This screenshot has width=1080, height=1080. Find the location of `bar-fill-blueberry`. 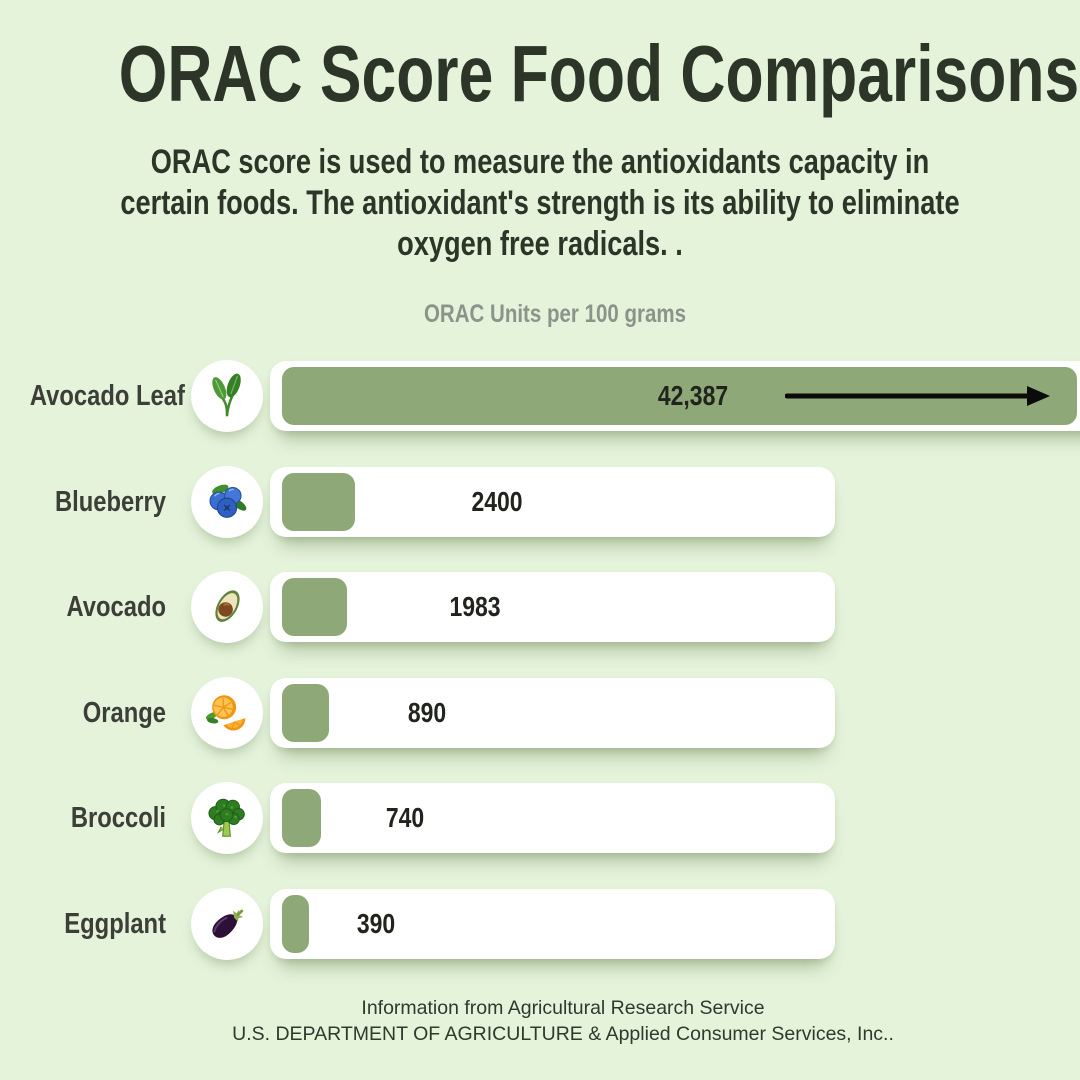

bar-fill-blueberry is located at coordinates (318, 502).